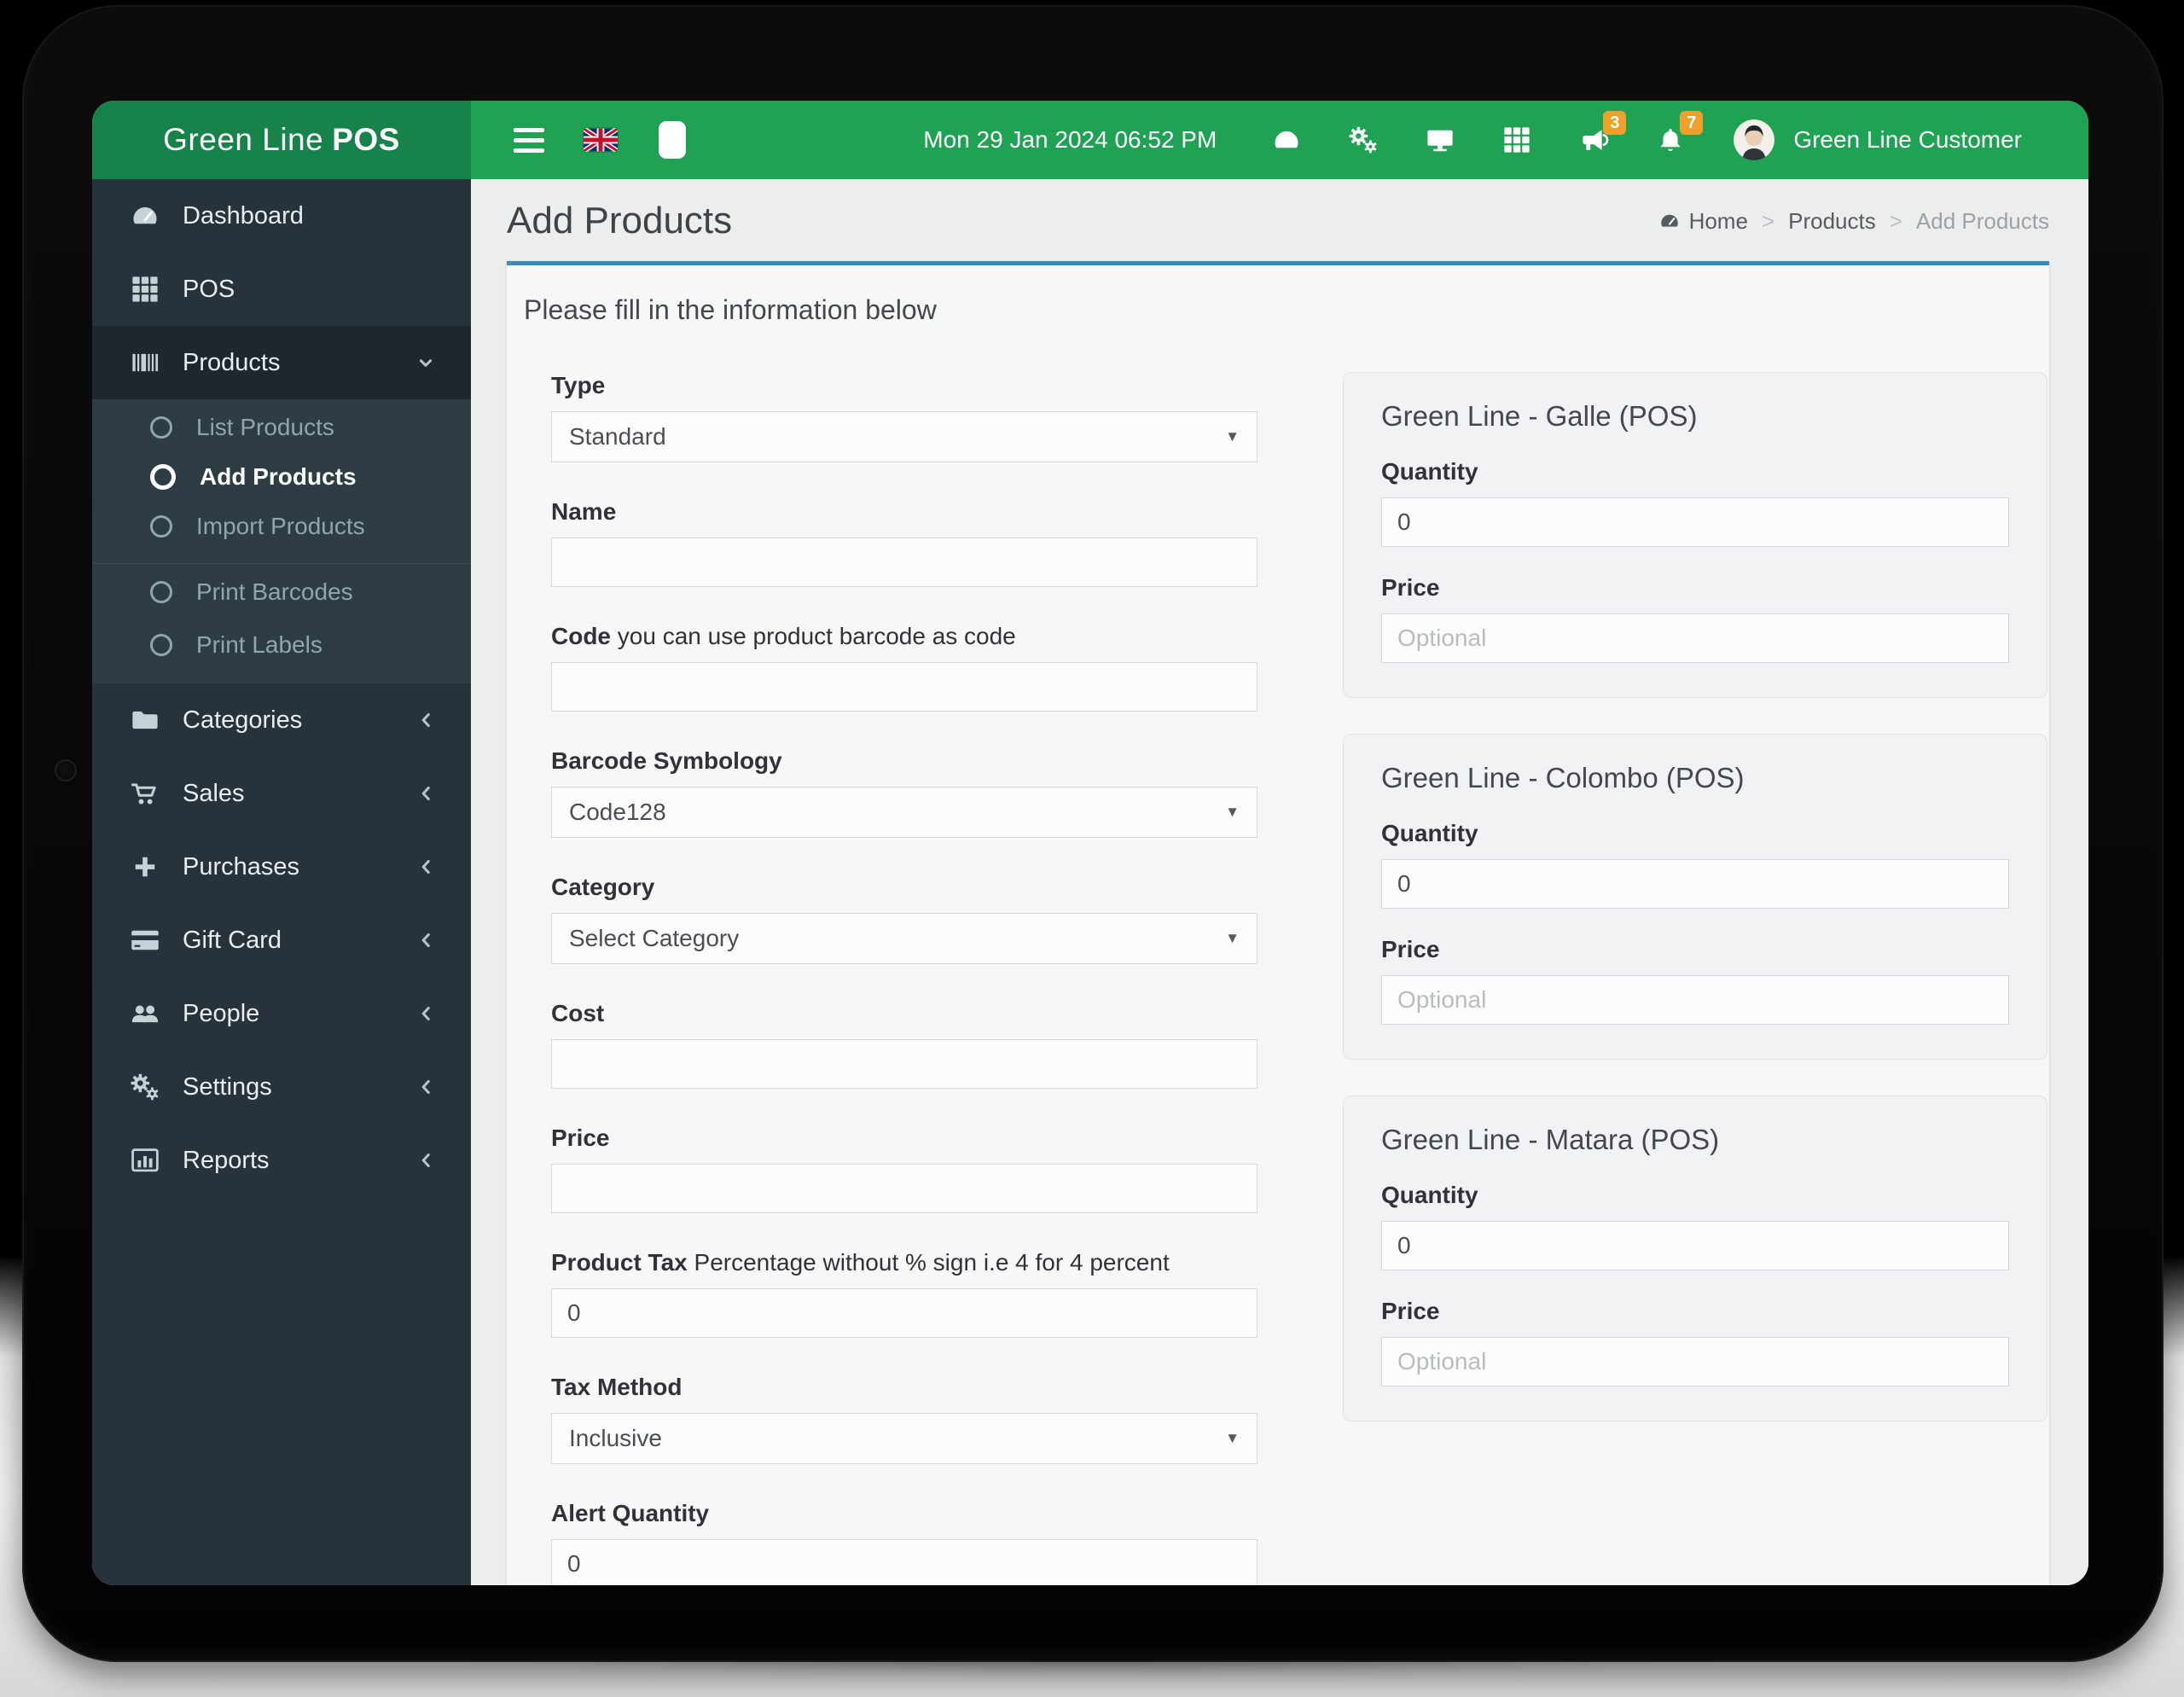  I want to click on sidebar-subitem-label: Import Products, so click(281, 526).